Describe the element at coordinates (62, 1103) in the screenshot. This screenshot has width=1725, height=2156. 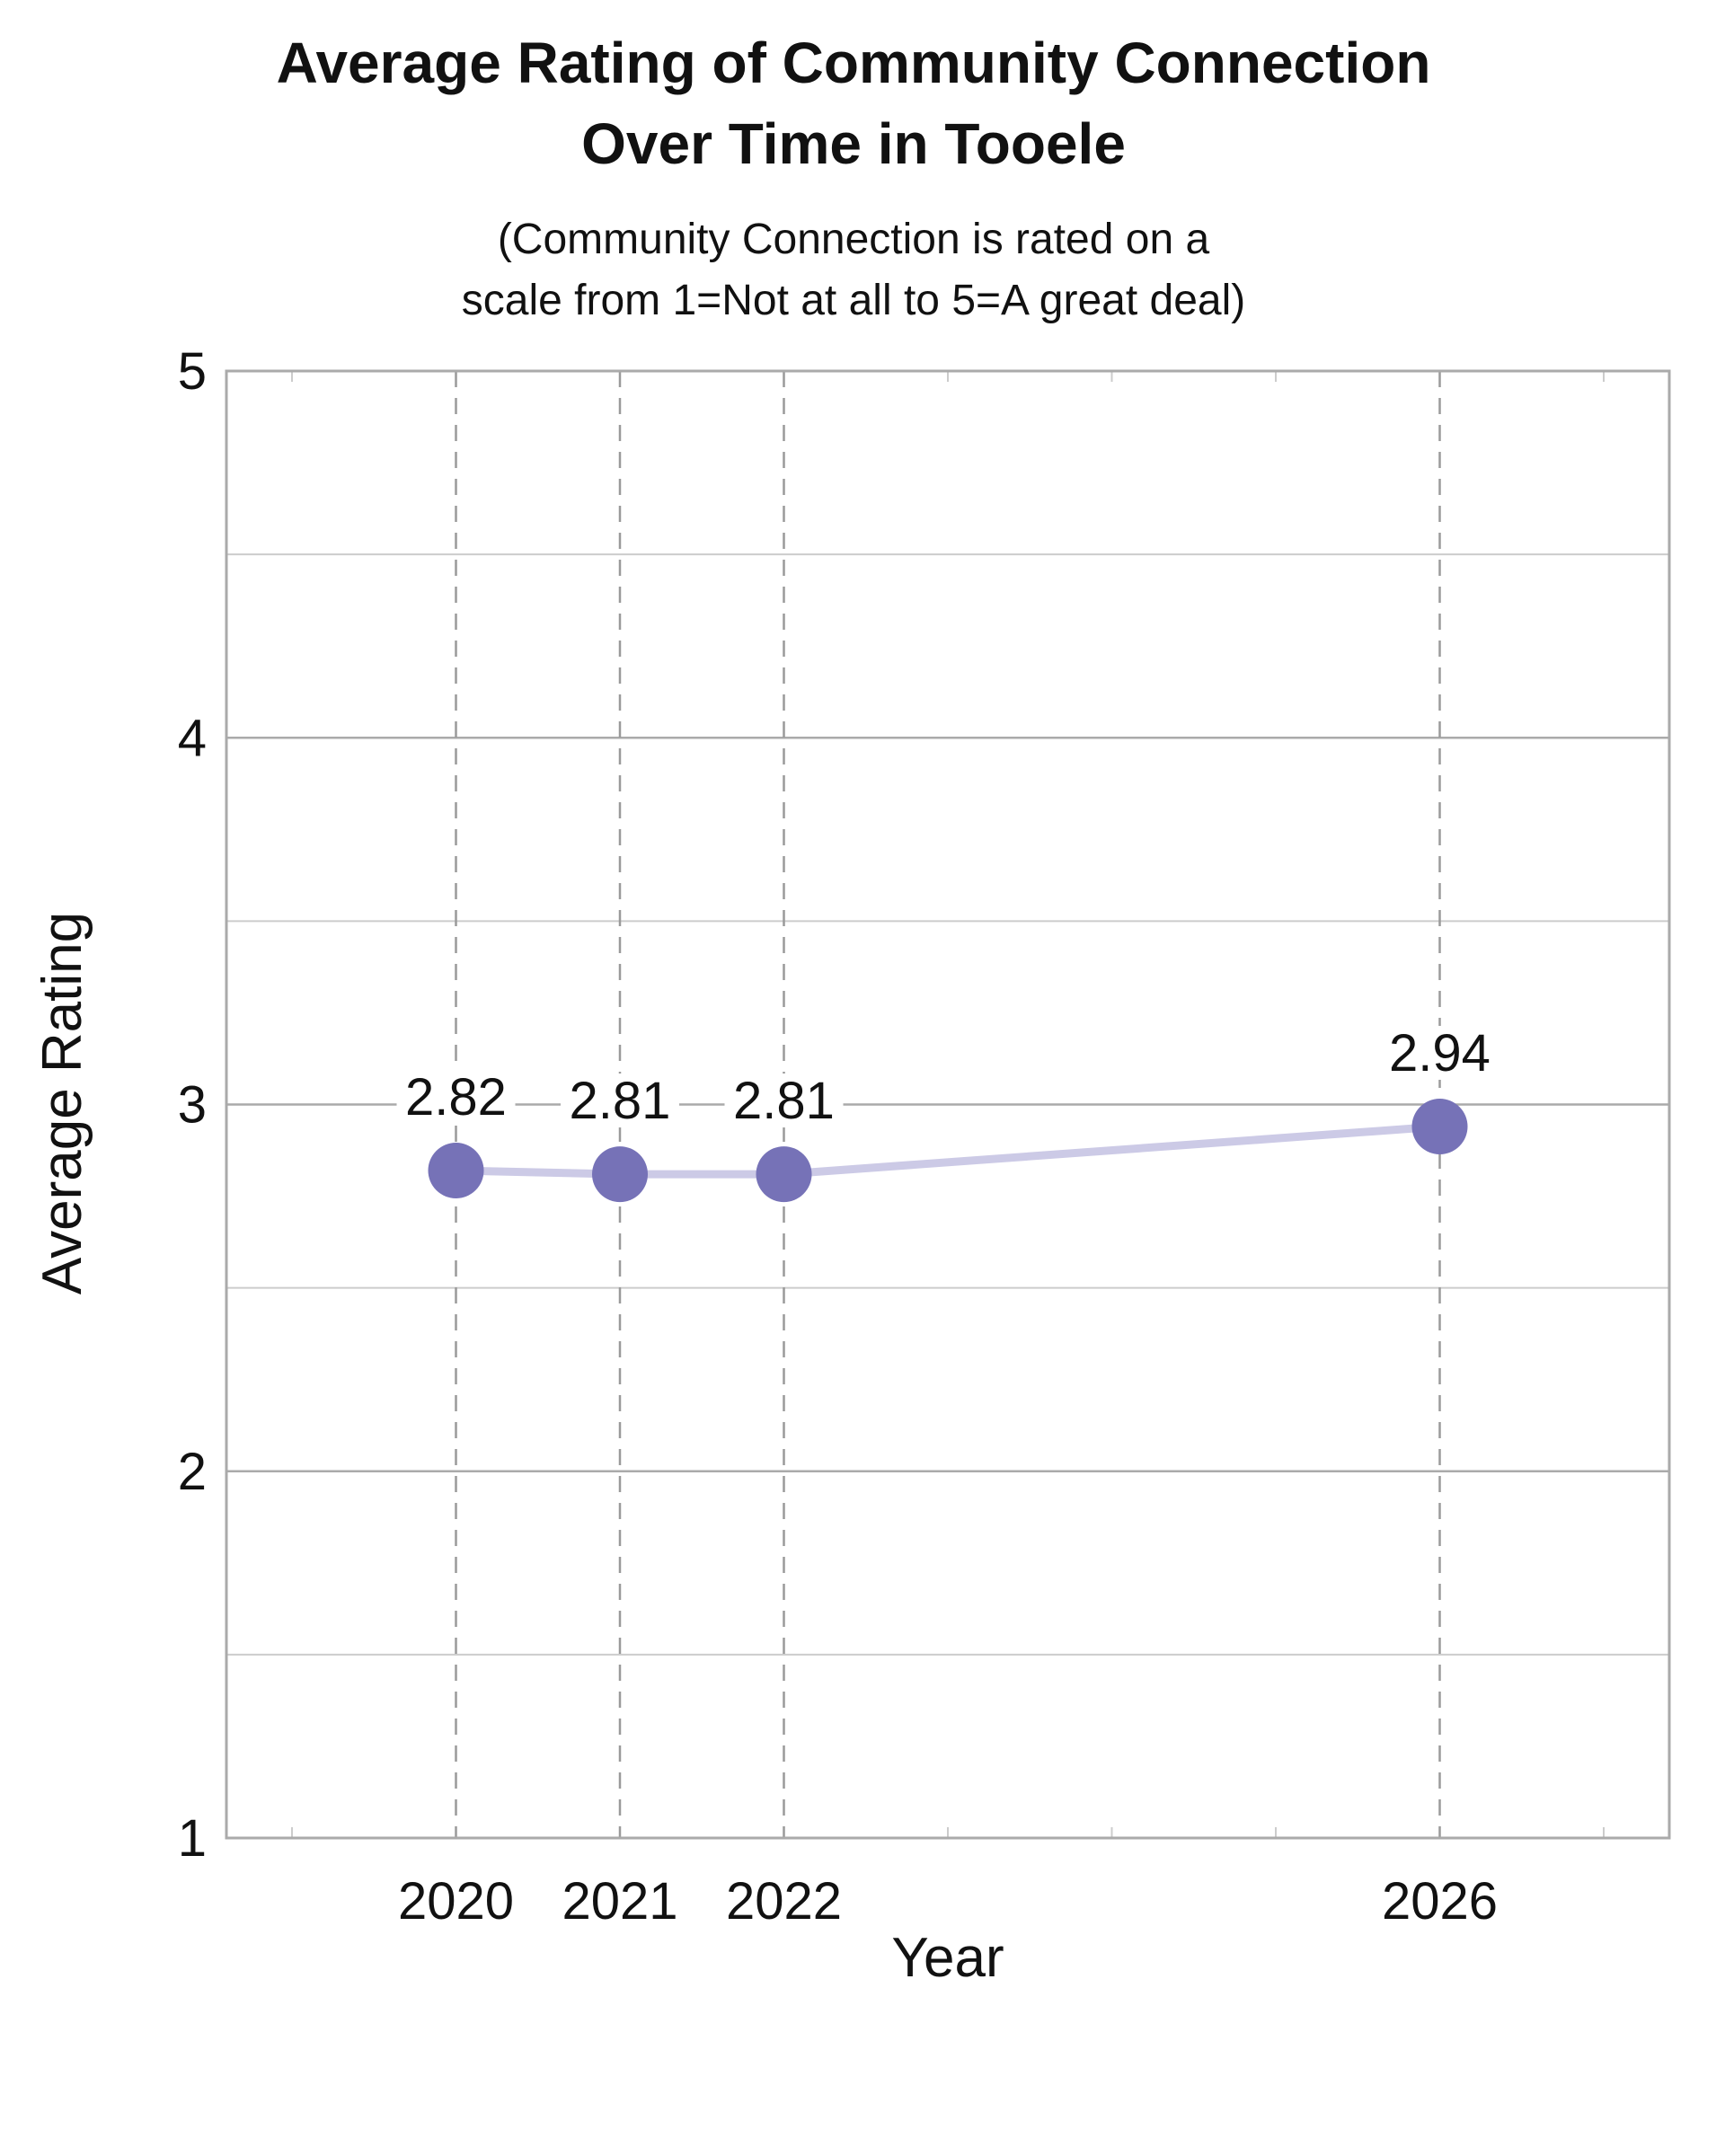
I see `y-axis-label: Average Rating` at that location.